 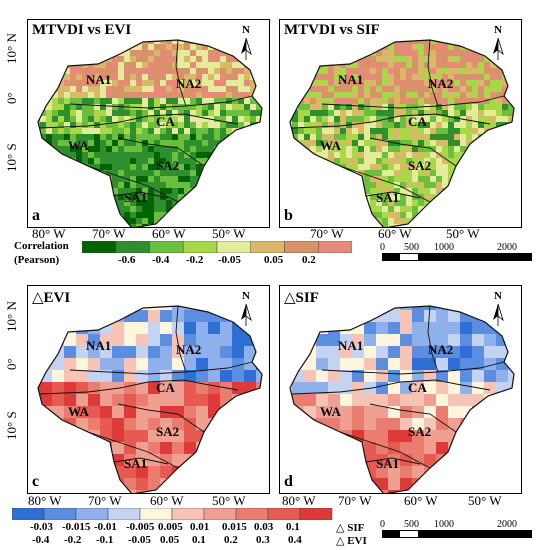 I want to click on delta-sif-tick-label: -0.015, so click(x=76, y=527).